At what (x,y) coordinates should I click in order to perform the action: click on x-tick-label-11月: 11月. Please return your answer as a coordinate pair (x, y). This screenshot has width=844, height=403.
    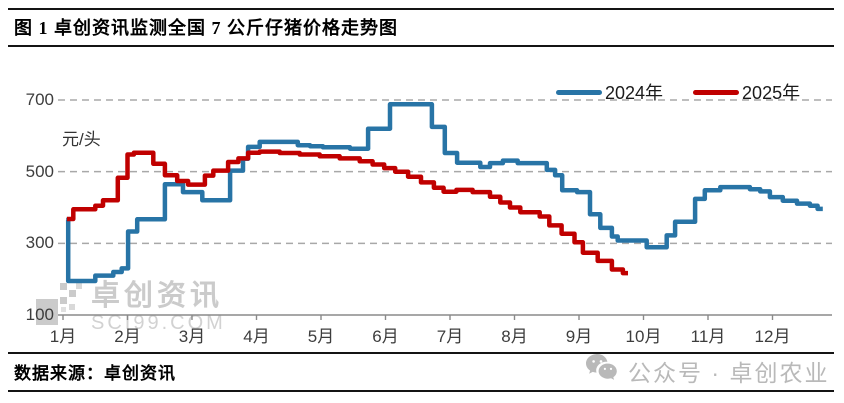
    Looking at the image, I should click on (708, 336).